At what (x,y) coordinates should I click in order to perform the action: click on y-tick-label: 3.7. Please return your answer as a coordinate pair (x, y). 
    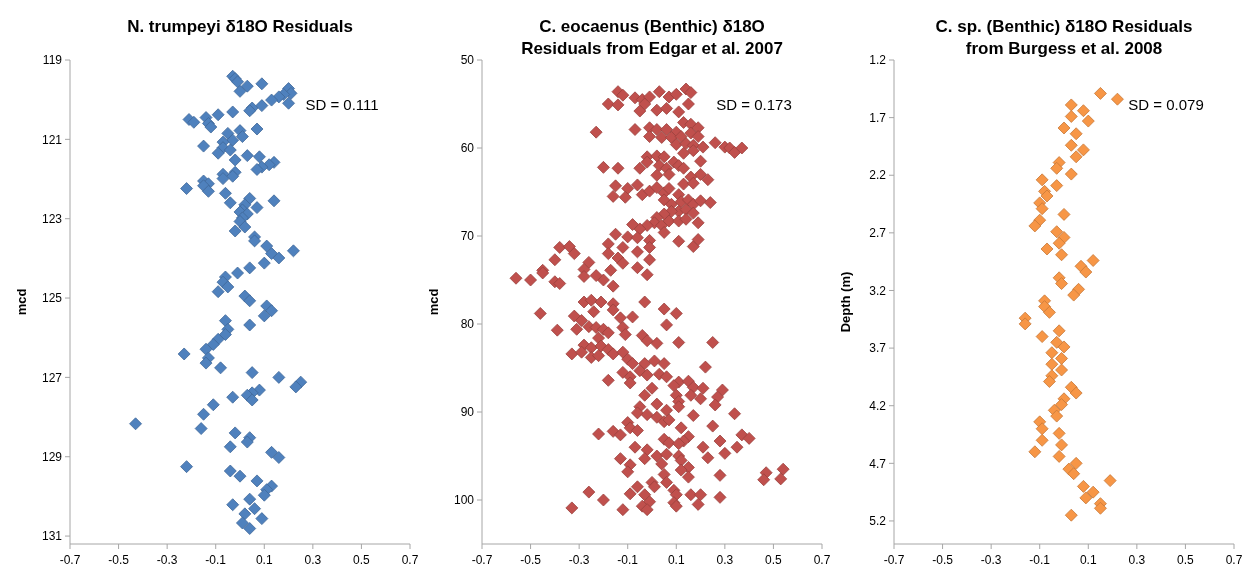
    Looking at the image, I should click on (878, 348).